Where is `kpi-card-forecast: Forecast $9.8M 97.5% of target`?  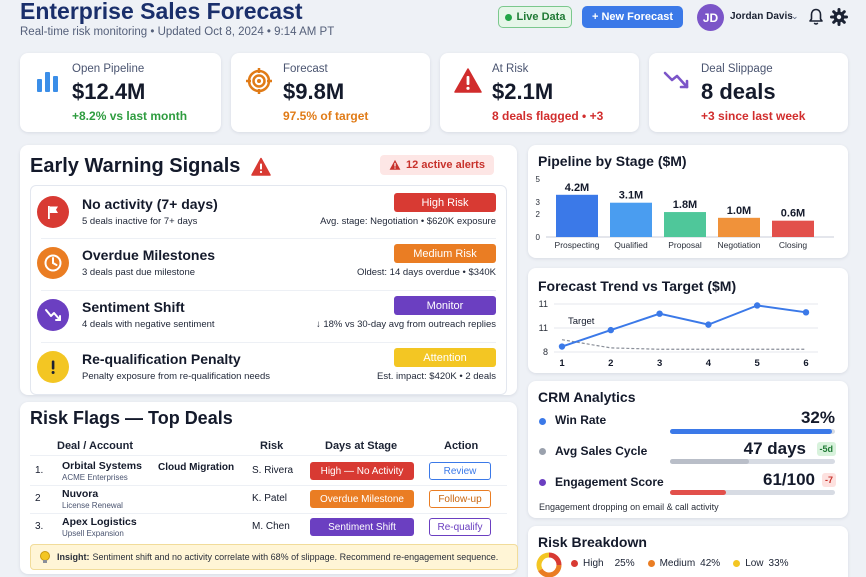
kpi-card-forecast: Forecast $9.8M 97.5% of target is located at coordinates (330, 92).